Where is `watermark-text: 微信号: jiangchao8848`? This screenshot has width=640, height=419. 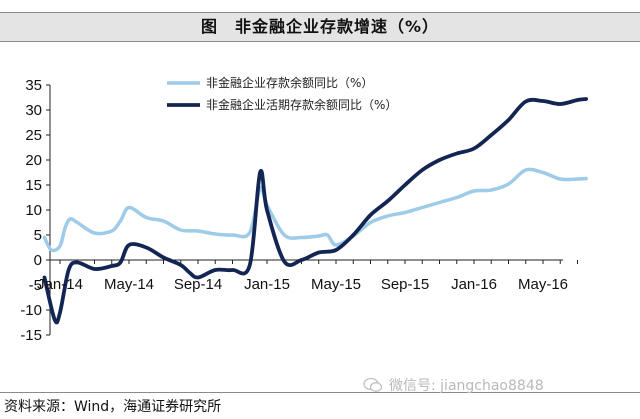 watermark-text: 微信号: jiangchao8848 is located at coordinates (466, 386).